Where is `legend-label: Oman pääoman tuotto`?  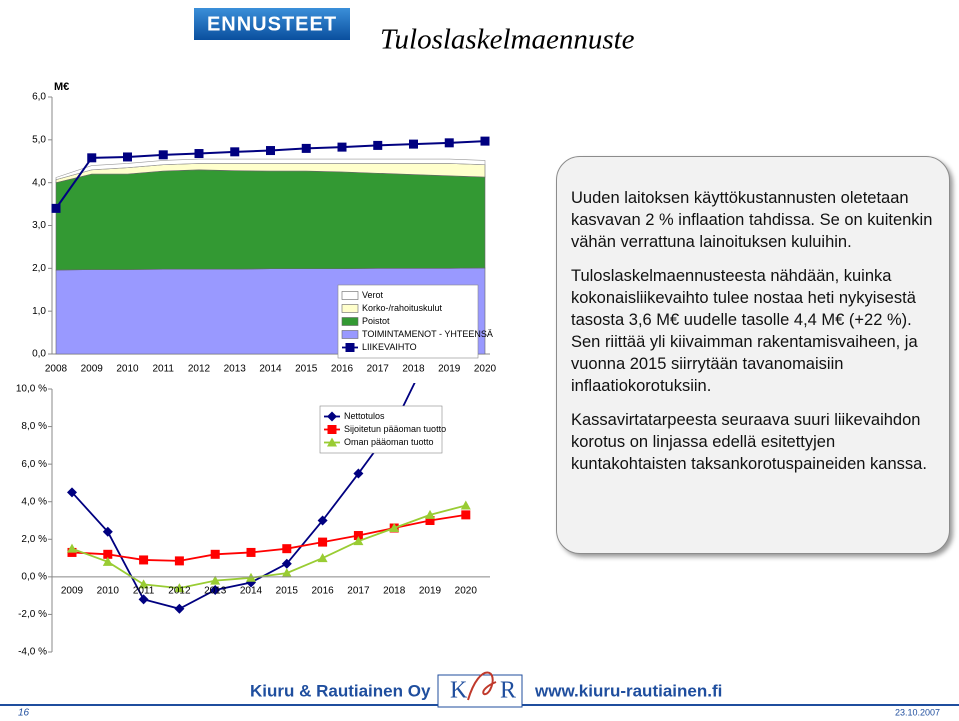
legend-label: Oman pääoman tuotto is located at coordinates (389, 442).